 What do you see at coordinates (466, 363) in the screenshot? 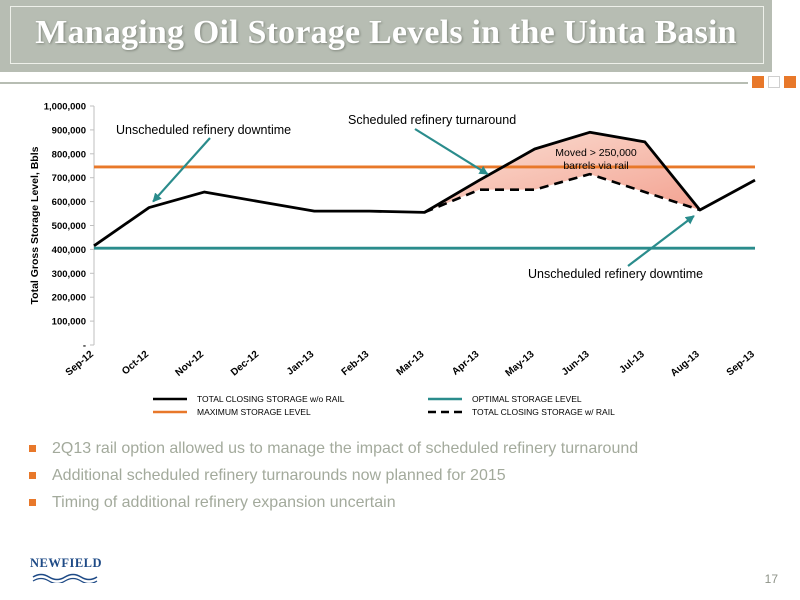
I see `x-tick-label: Apr-13` at bounding box center [466, 363].